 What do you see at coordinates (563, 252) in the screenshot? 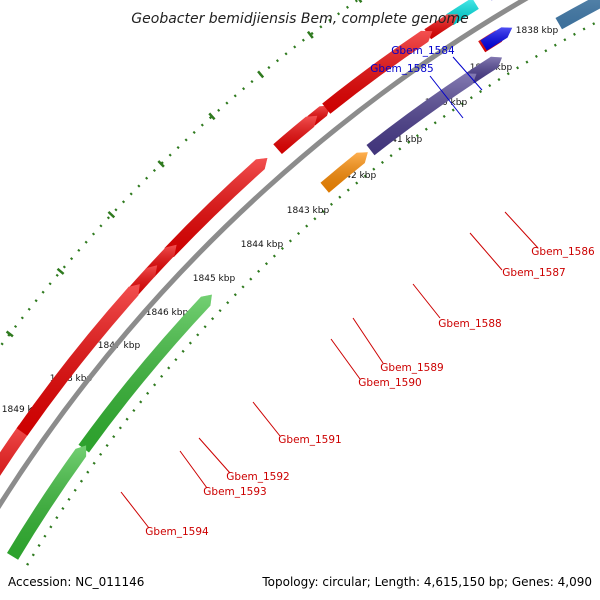
I see `gene-label: Gbem_1586` at bounding box center [563, 252].